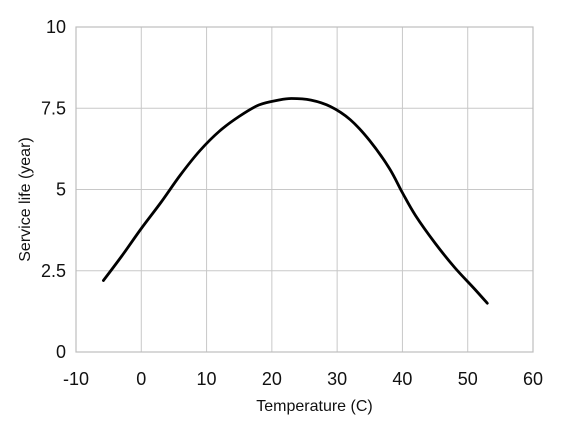 This screenshot has height=430, width=581. I want to click on x-tick-label: 30, so click(337, 379).